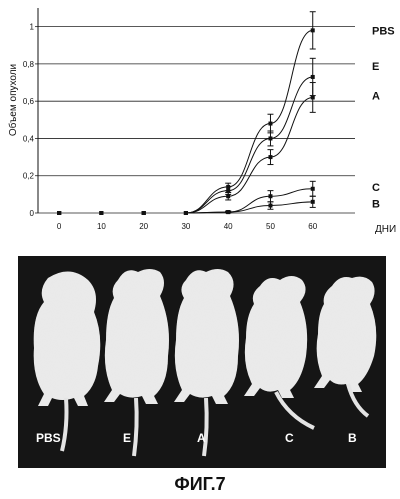  I want to click on x-tick-label: 60, so click(312, 226).